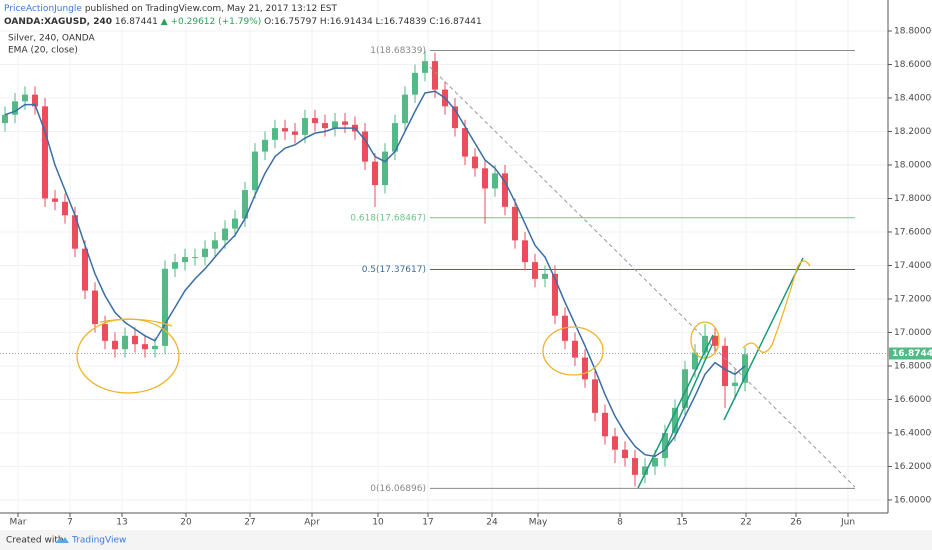 Image resolution: width=932 pixels, height=550 pixels. Describe the element at coordinates (913, 333) in the screenshot. I see `y-tick-label: 17.00000` at that location.